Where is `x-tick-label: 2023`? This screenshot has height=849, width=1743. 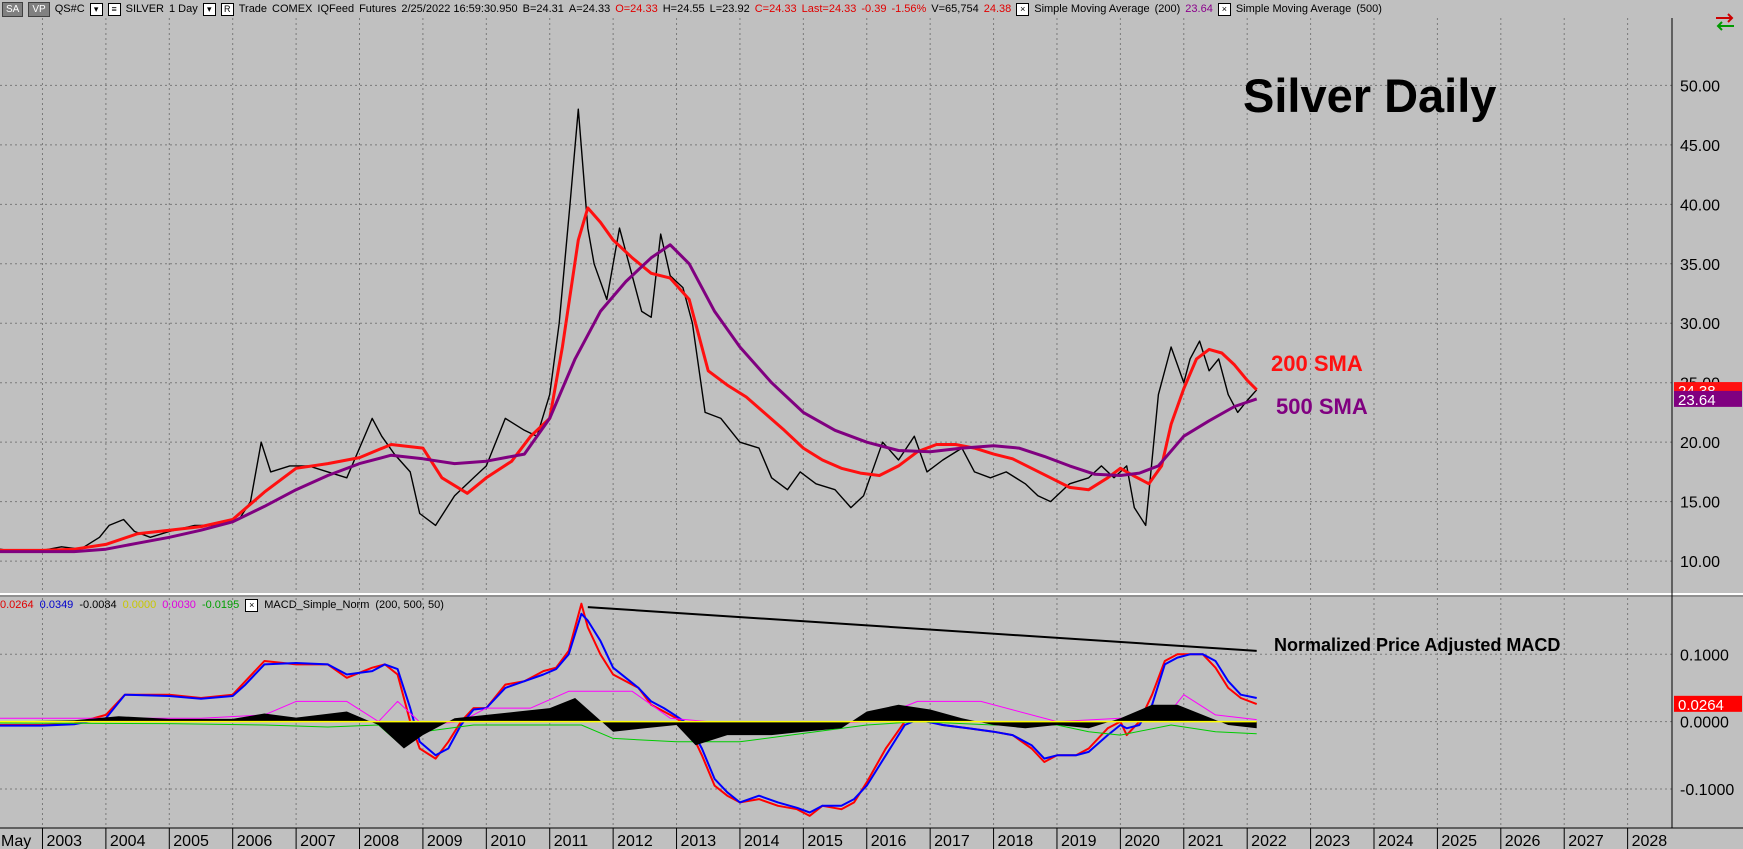 x-tick-label: 2023 is located at coordinates (1333, 841).